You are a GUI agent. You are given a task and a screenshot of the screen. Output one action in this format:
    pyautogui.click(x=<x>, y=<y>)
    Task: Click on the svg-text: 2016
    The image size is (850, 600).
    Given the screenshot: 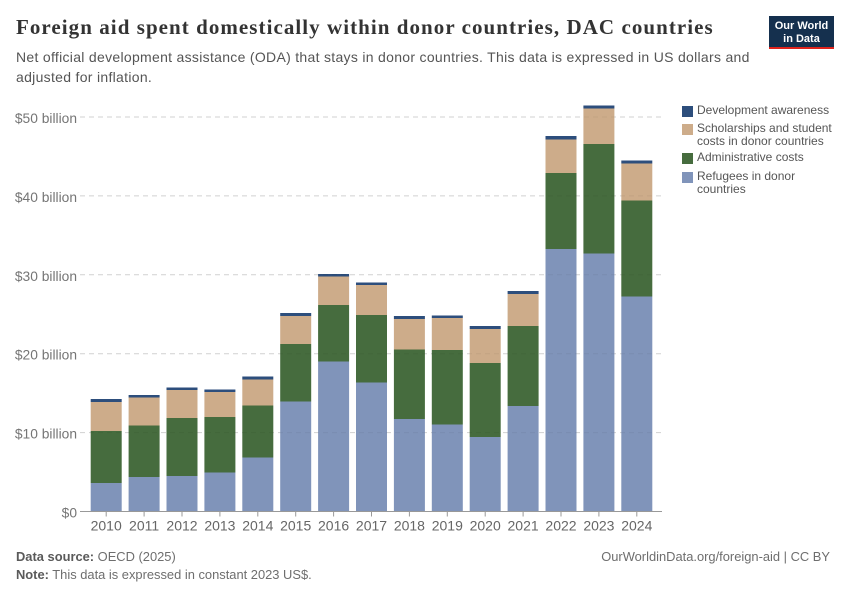 What is the action you would take?
    pyautogui.click(x=333, y=526)
    